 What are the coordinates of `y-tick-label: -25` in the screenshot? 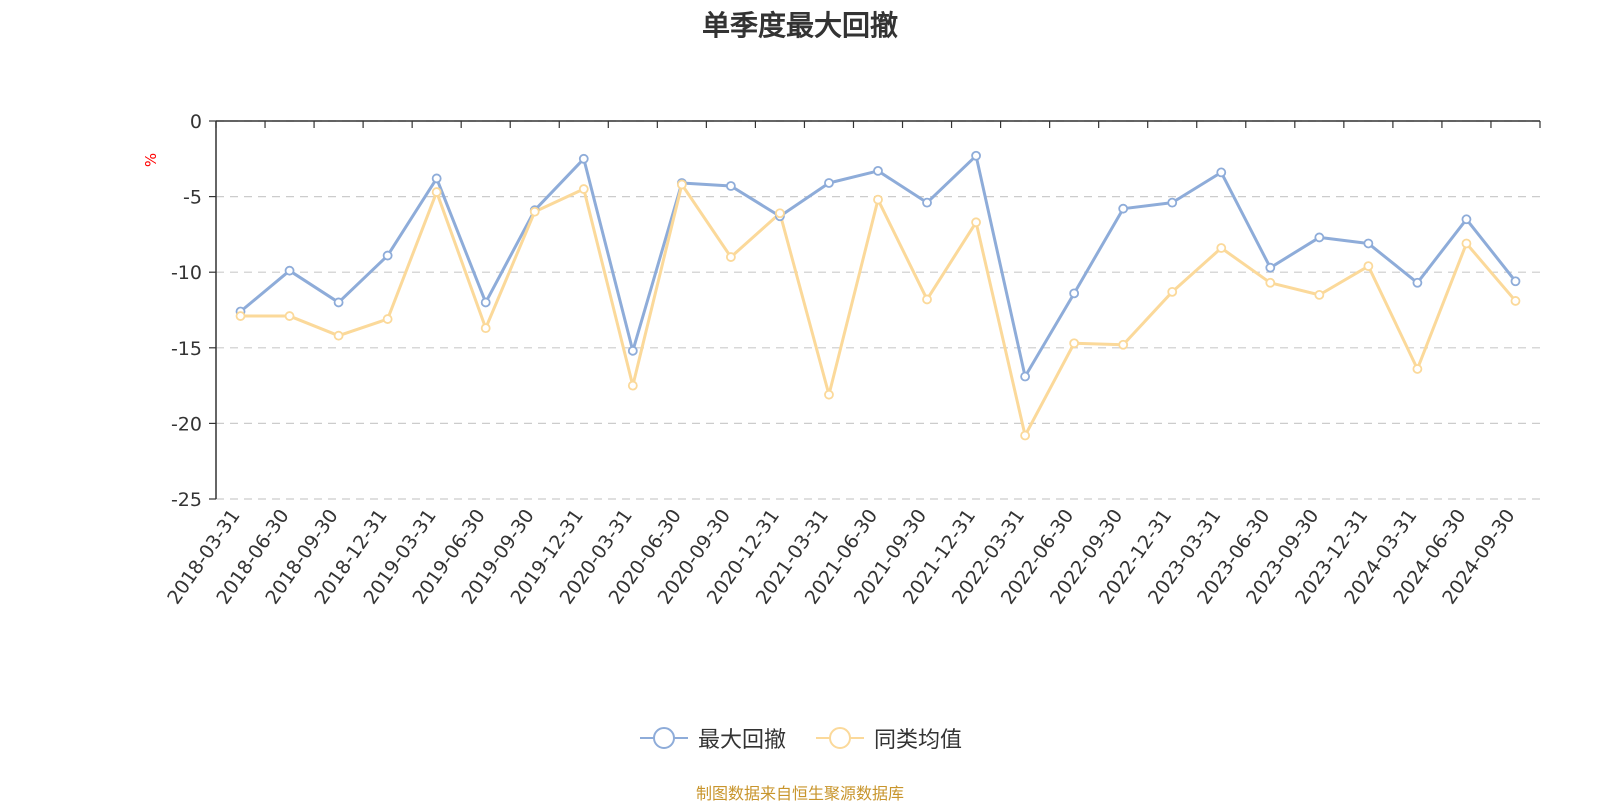 It's located at (186, 500).